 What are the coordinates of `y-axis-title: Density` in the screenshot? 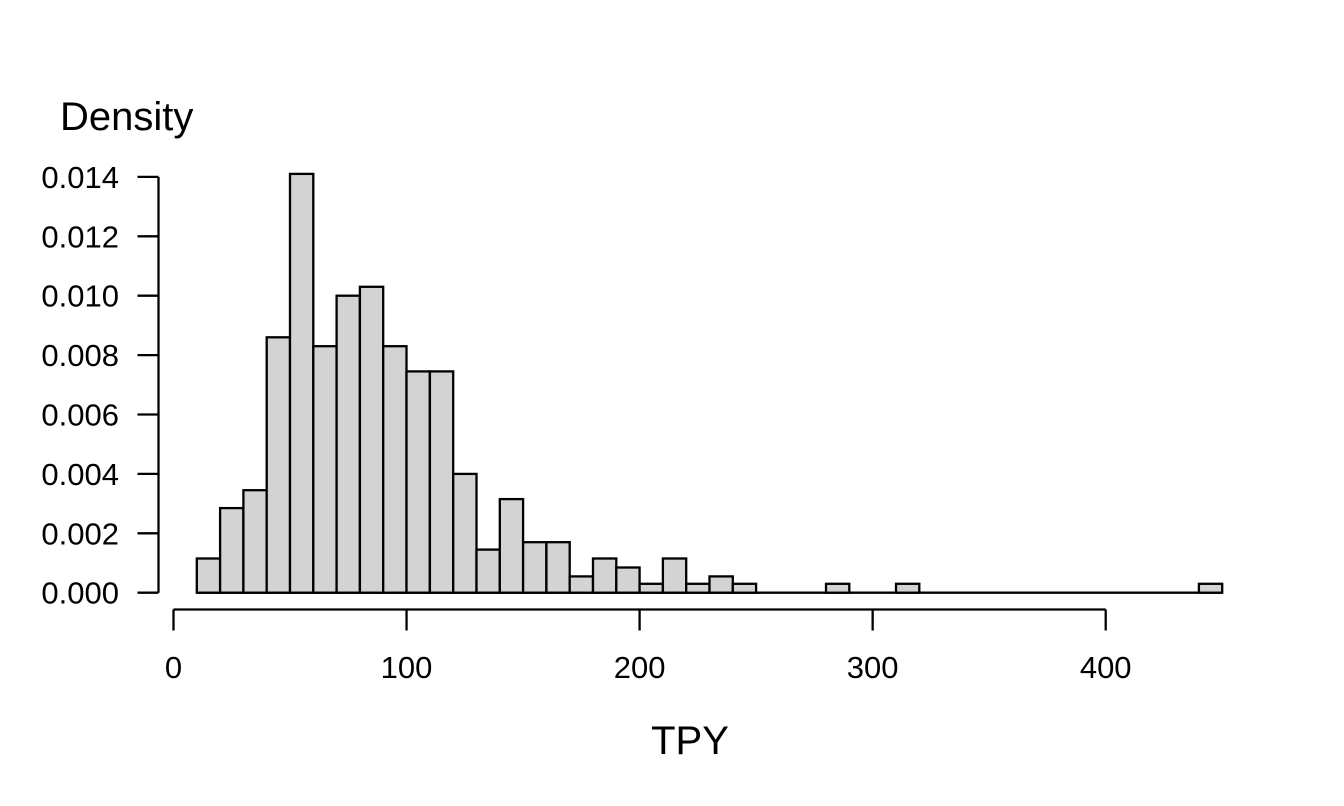 It's located at (126, 117).